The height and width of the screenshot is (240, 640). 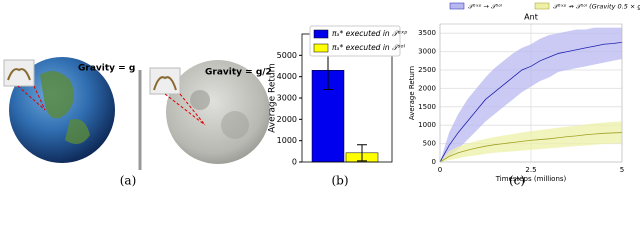 What do you see at coordinates (485, 7) in the screenshot?
I see `legend-label: 𝒯ᵉˣᵖ → 𝒯ˢᵒˡ` at bounding box center [485, 7].